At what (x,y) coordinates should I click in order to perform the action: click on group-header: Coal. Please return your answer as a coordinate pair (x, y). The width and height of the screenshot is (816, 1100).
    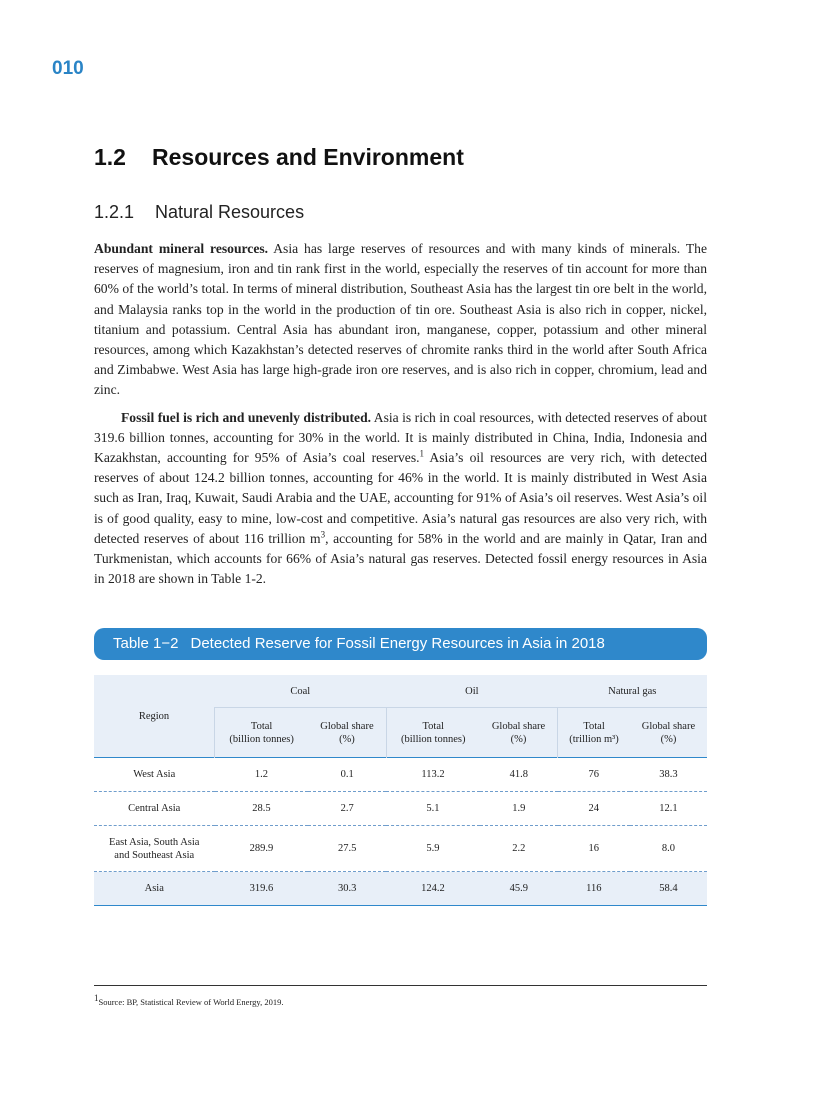
    Looking at the image, I should click on (300, 691).